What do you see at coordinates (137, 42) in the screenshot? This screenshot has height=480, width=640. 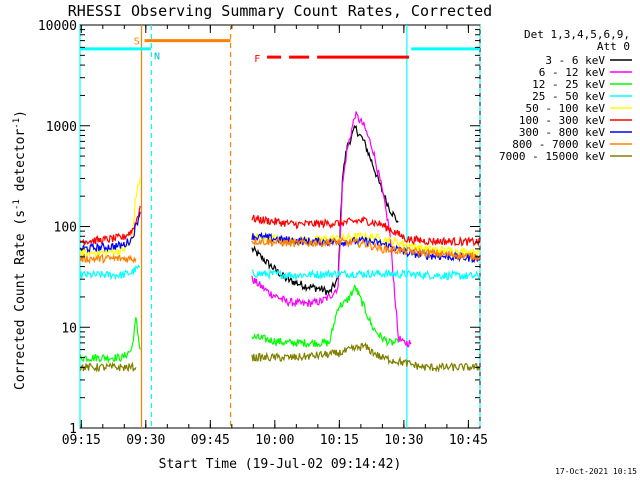 I see `state-bar-label: S` at bounding box center [137, 42].